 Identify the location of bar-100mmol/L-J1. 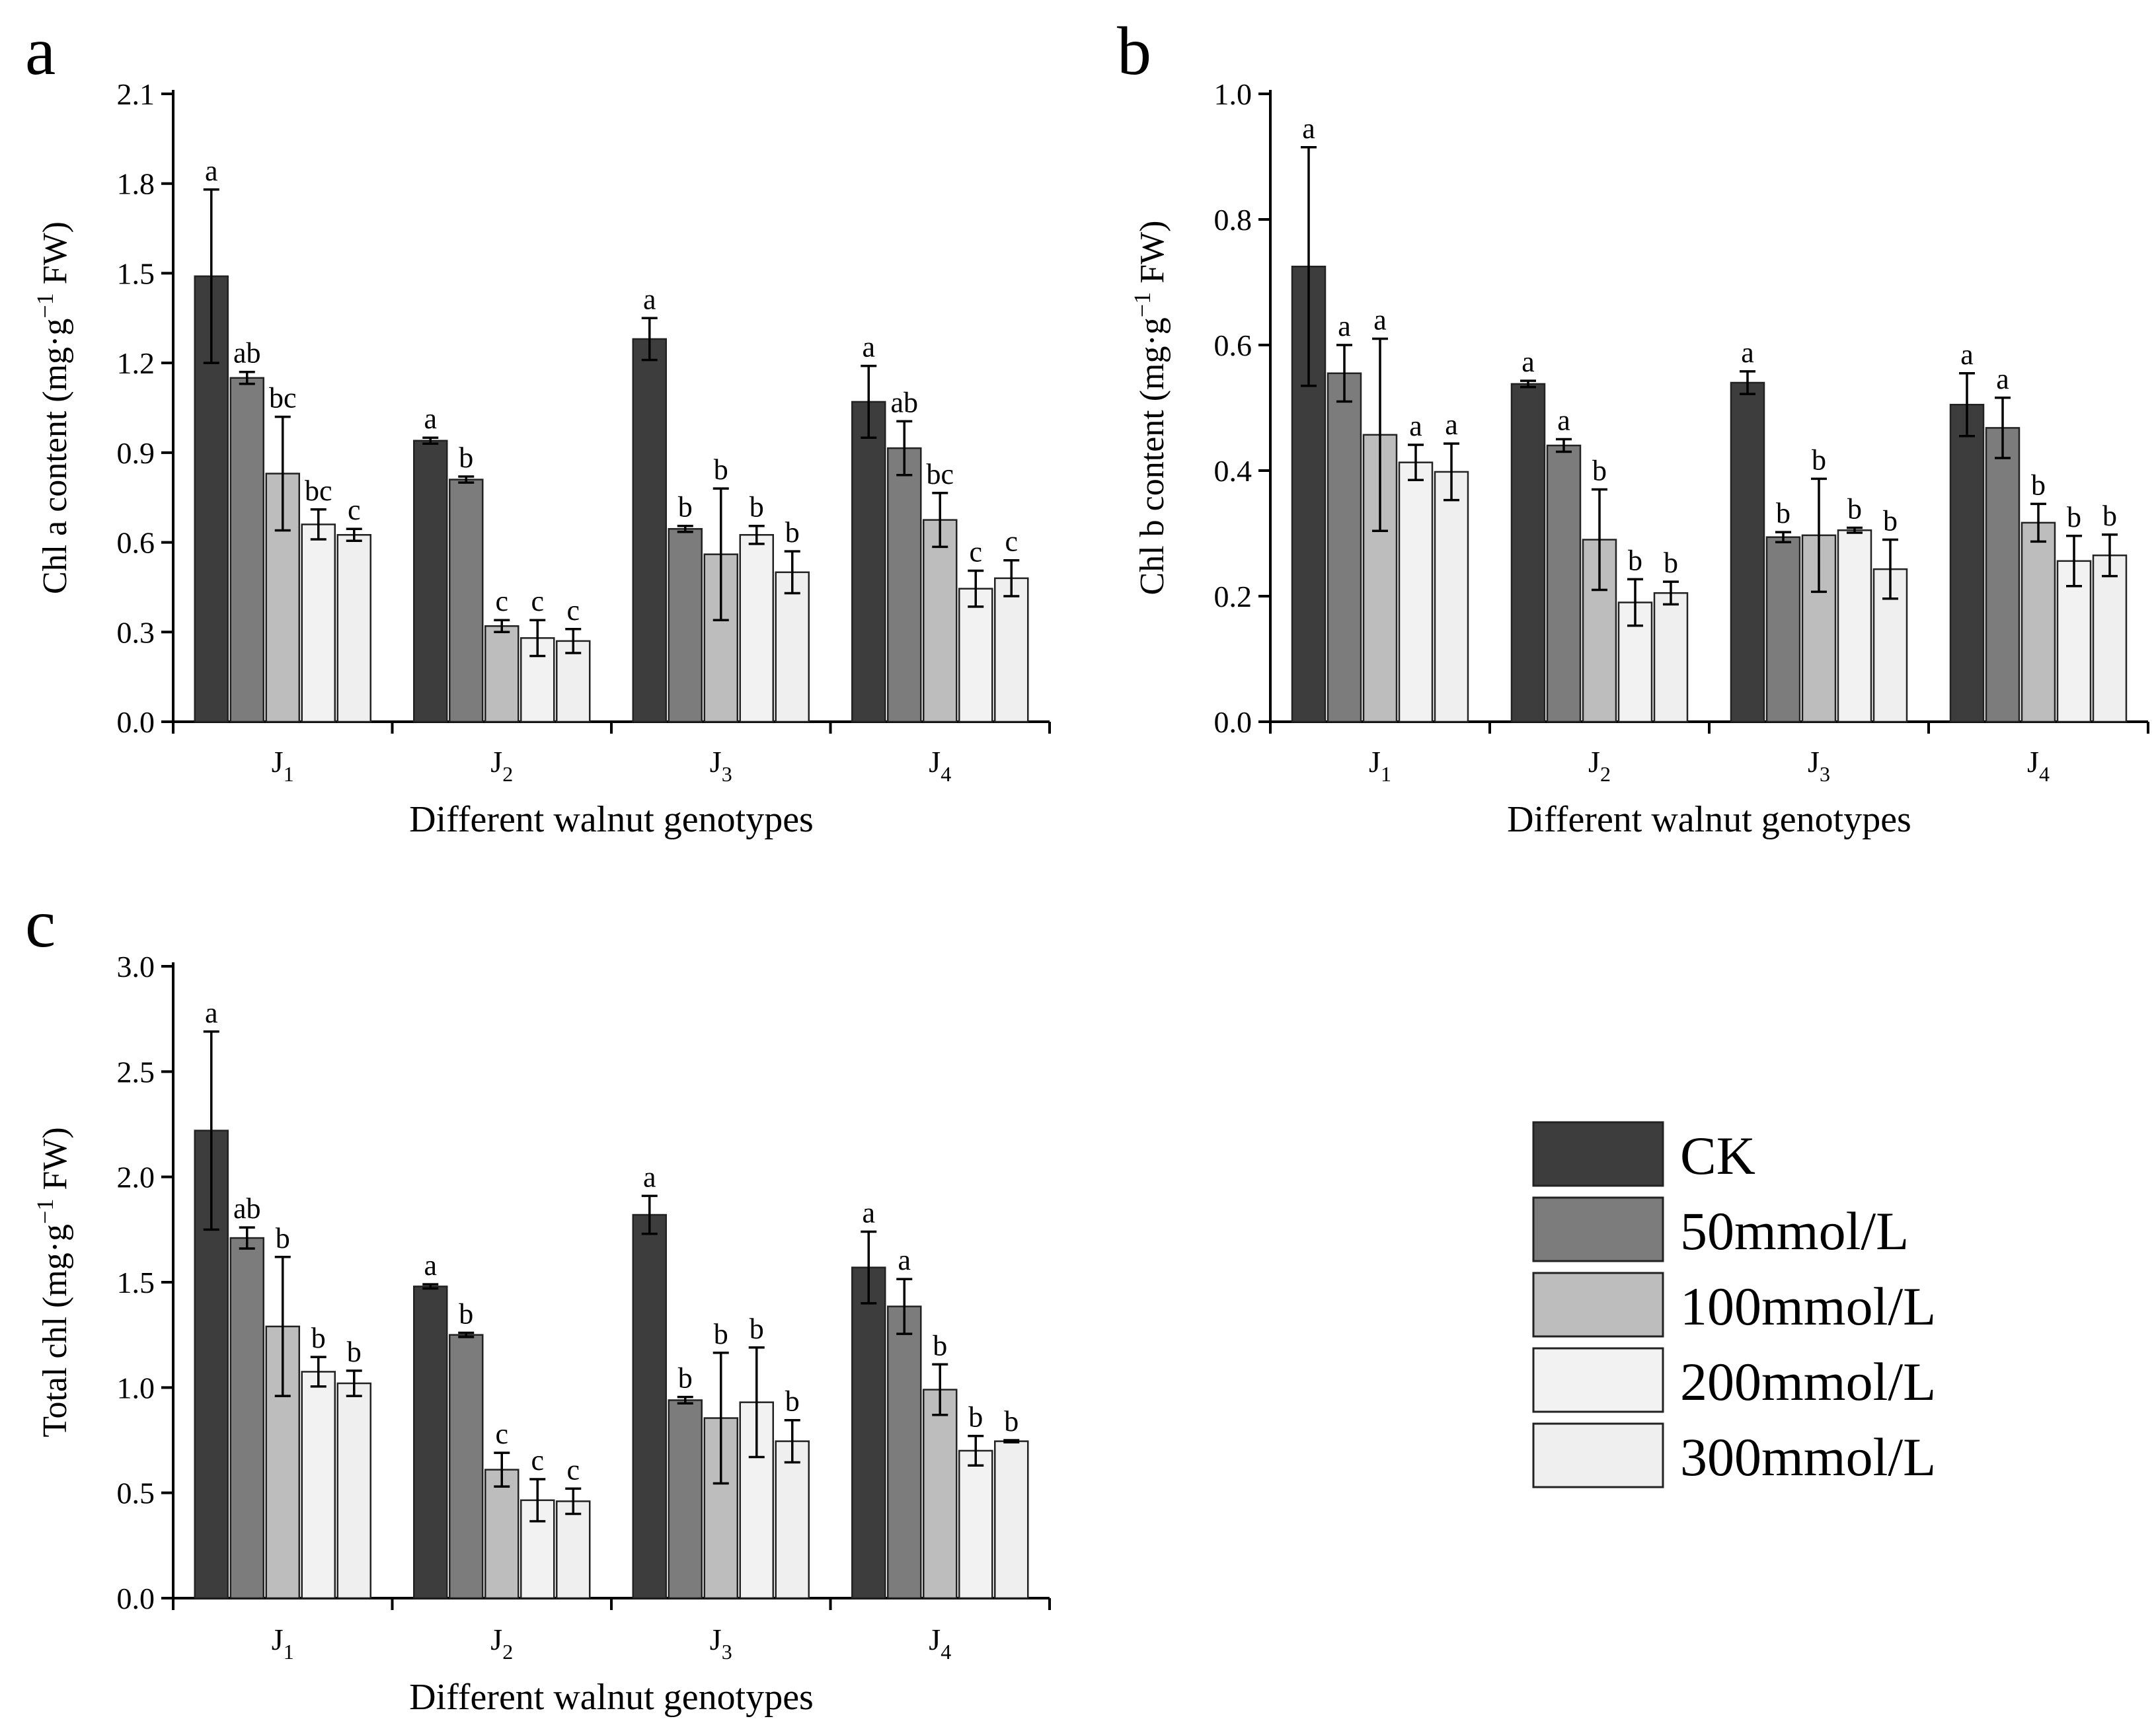
(282, 1462).